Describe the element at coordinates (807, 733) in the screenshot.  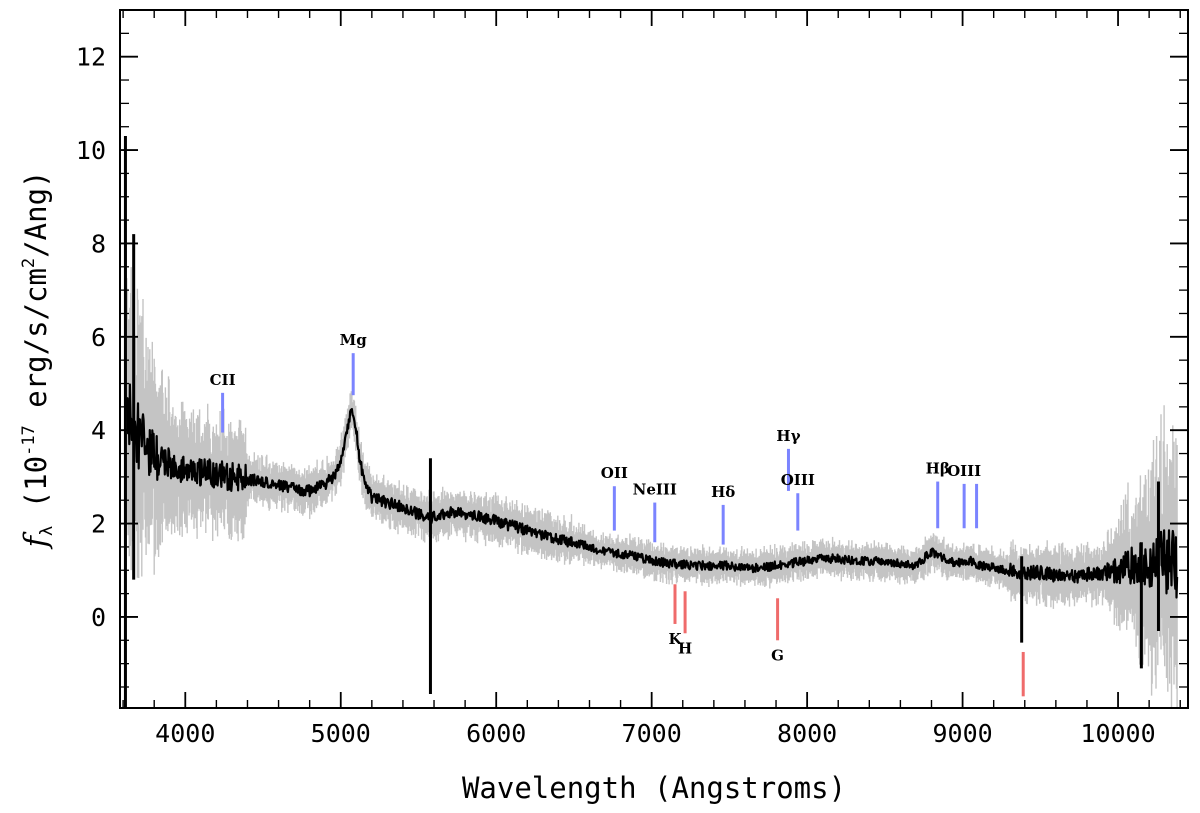
I see `x-tick-label: 8000` at that location.